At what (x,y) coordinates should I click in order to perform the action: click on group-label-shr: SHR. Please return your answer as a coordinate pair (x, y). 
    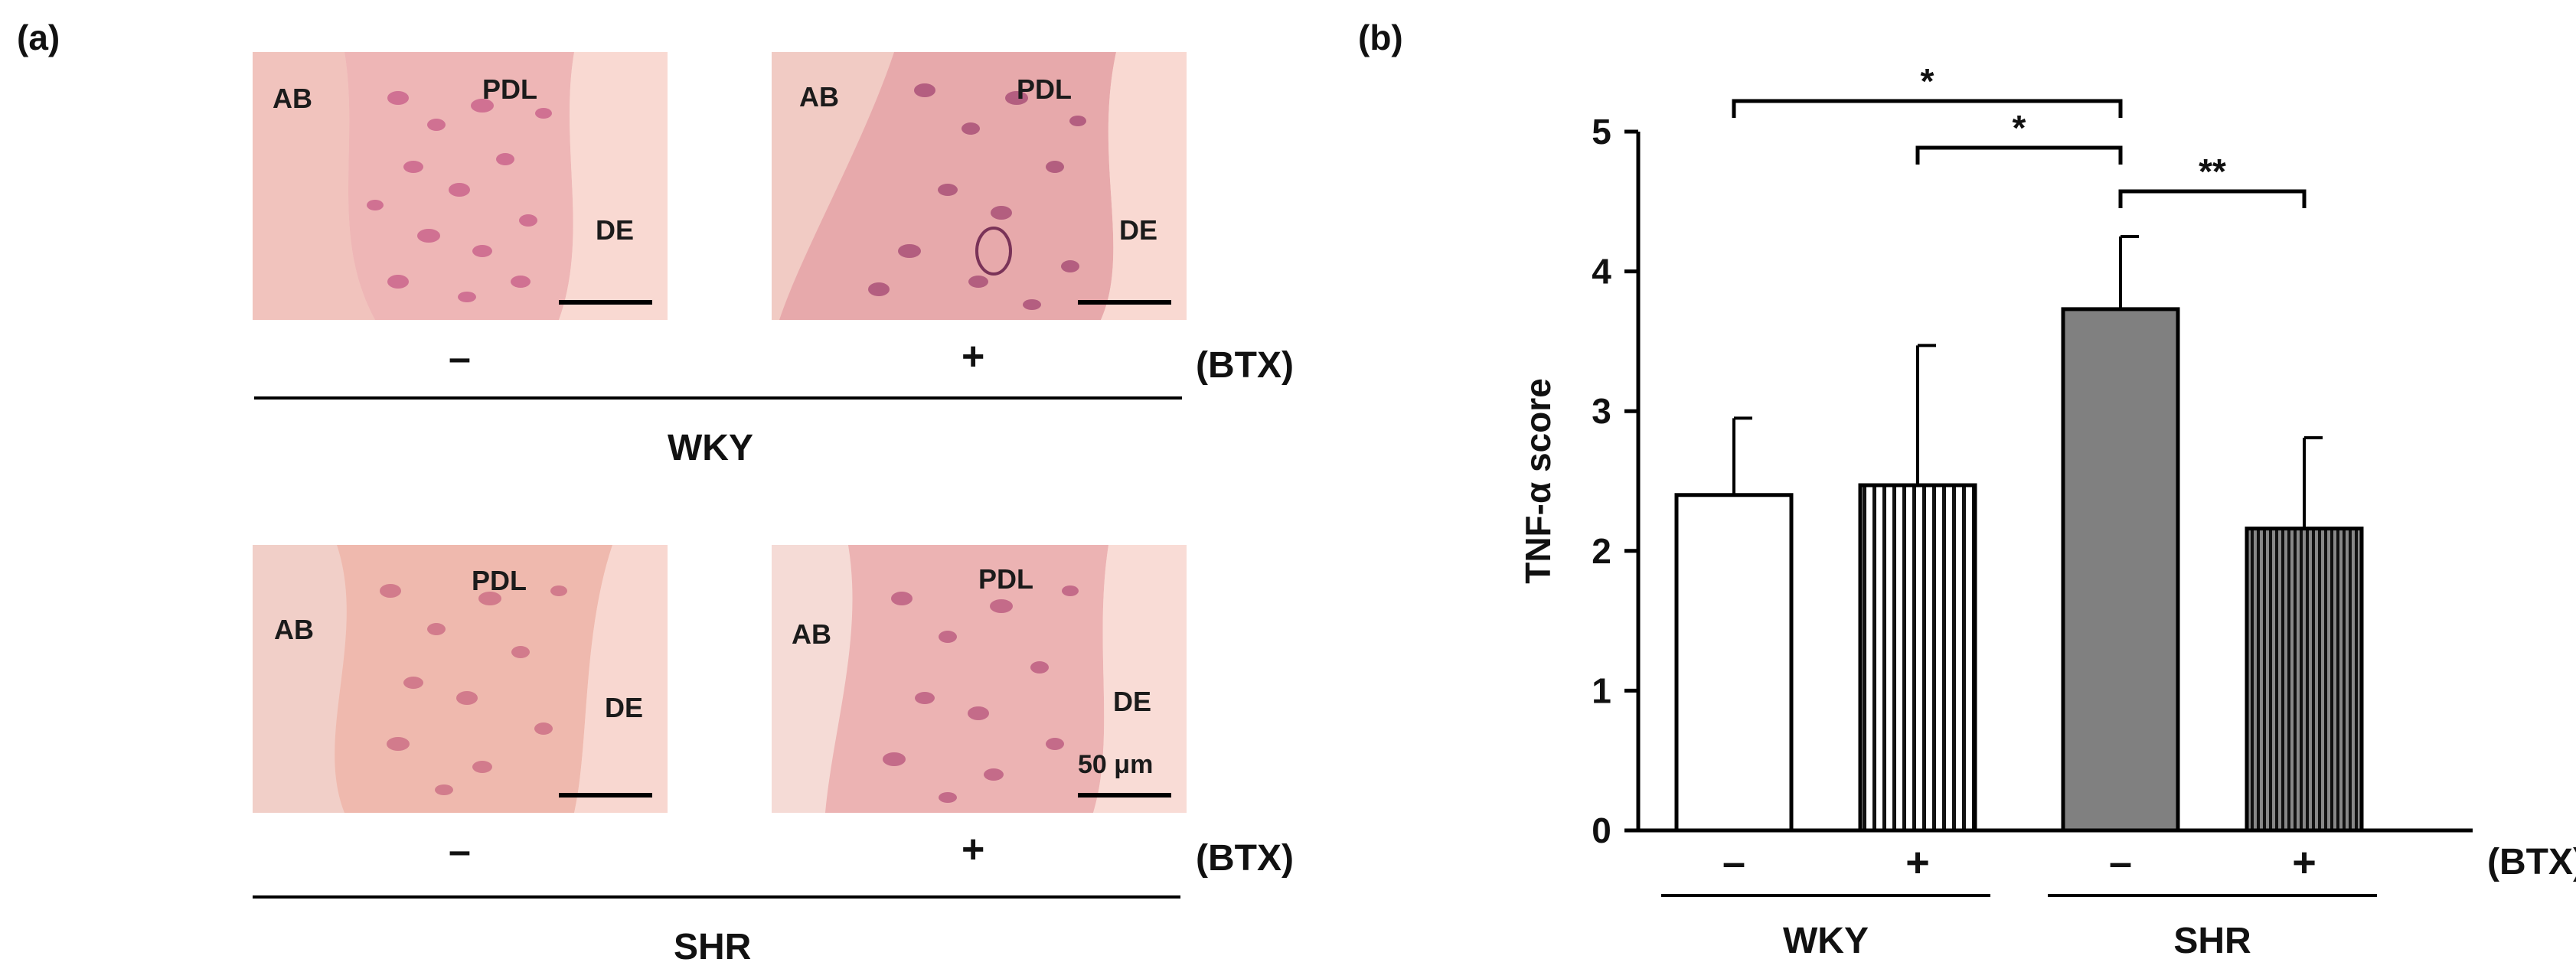
    Looking at the image, I should click on (713, 947).